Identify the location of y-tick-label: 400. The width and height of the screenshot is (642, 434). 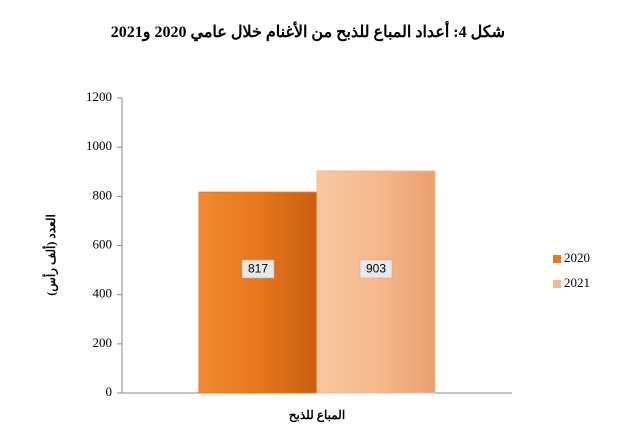
(103, 293).